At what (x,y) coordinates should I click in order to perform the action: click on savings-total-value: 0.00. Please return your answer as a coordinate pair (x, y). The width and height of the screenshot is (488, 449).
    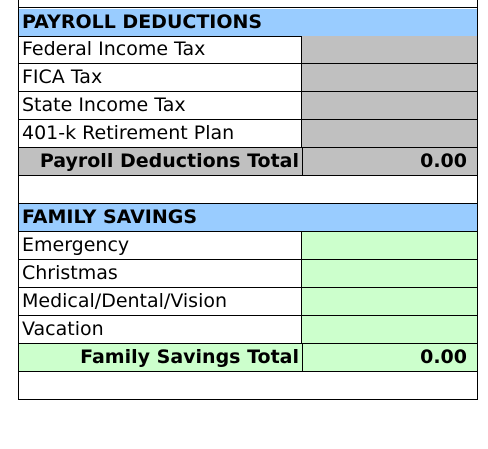
    Looking at the image, I should click on (389, 357).